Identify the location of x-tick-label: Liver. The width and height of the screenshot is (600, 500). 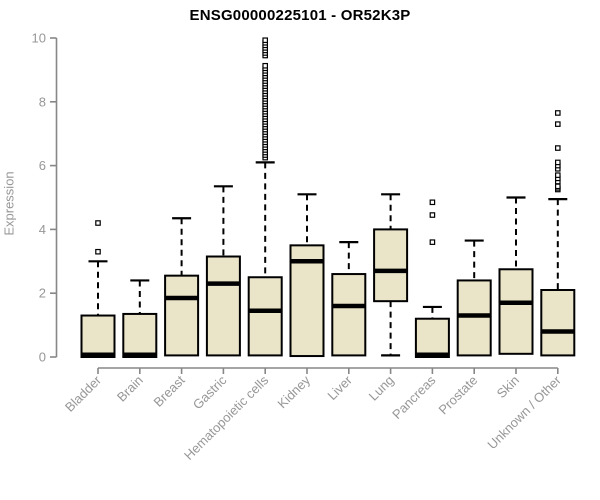
(339, 387).